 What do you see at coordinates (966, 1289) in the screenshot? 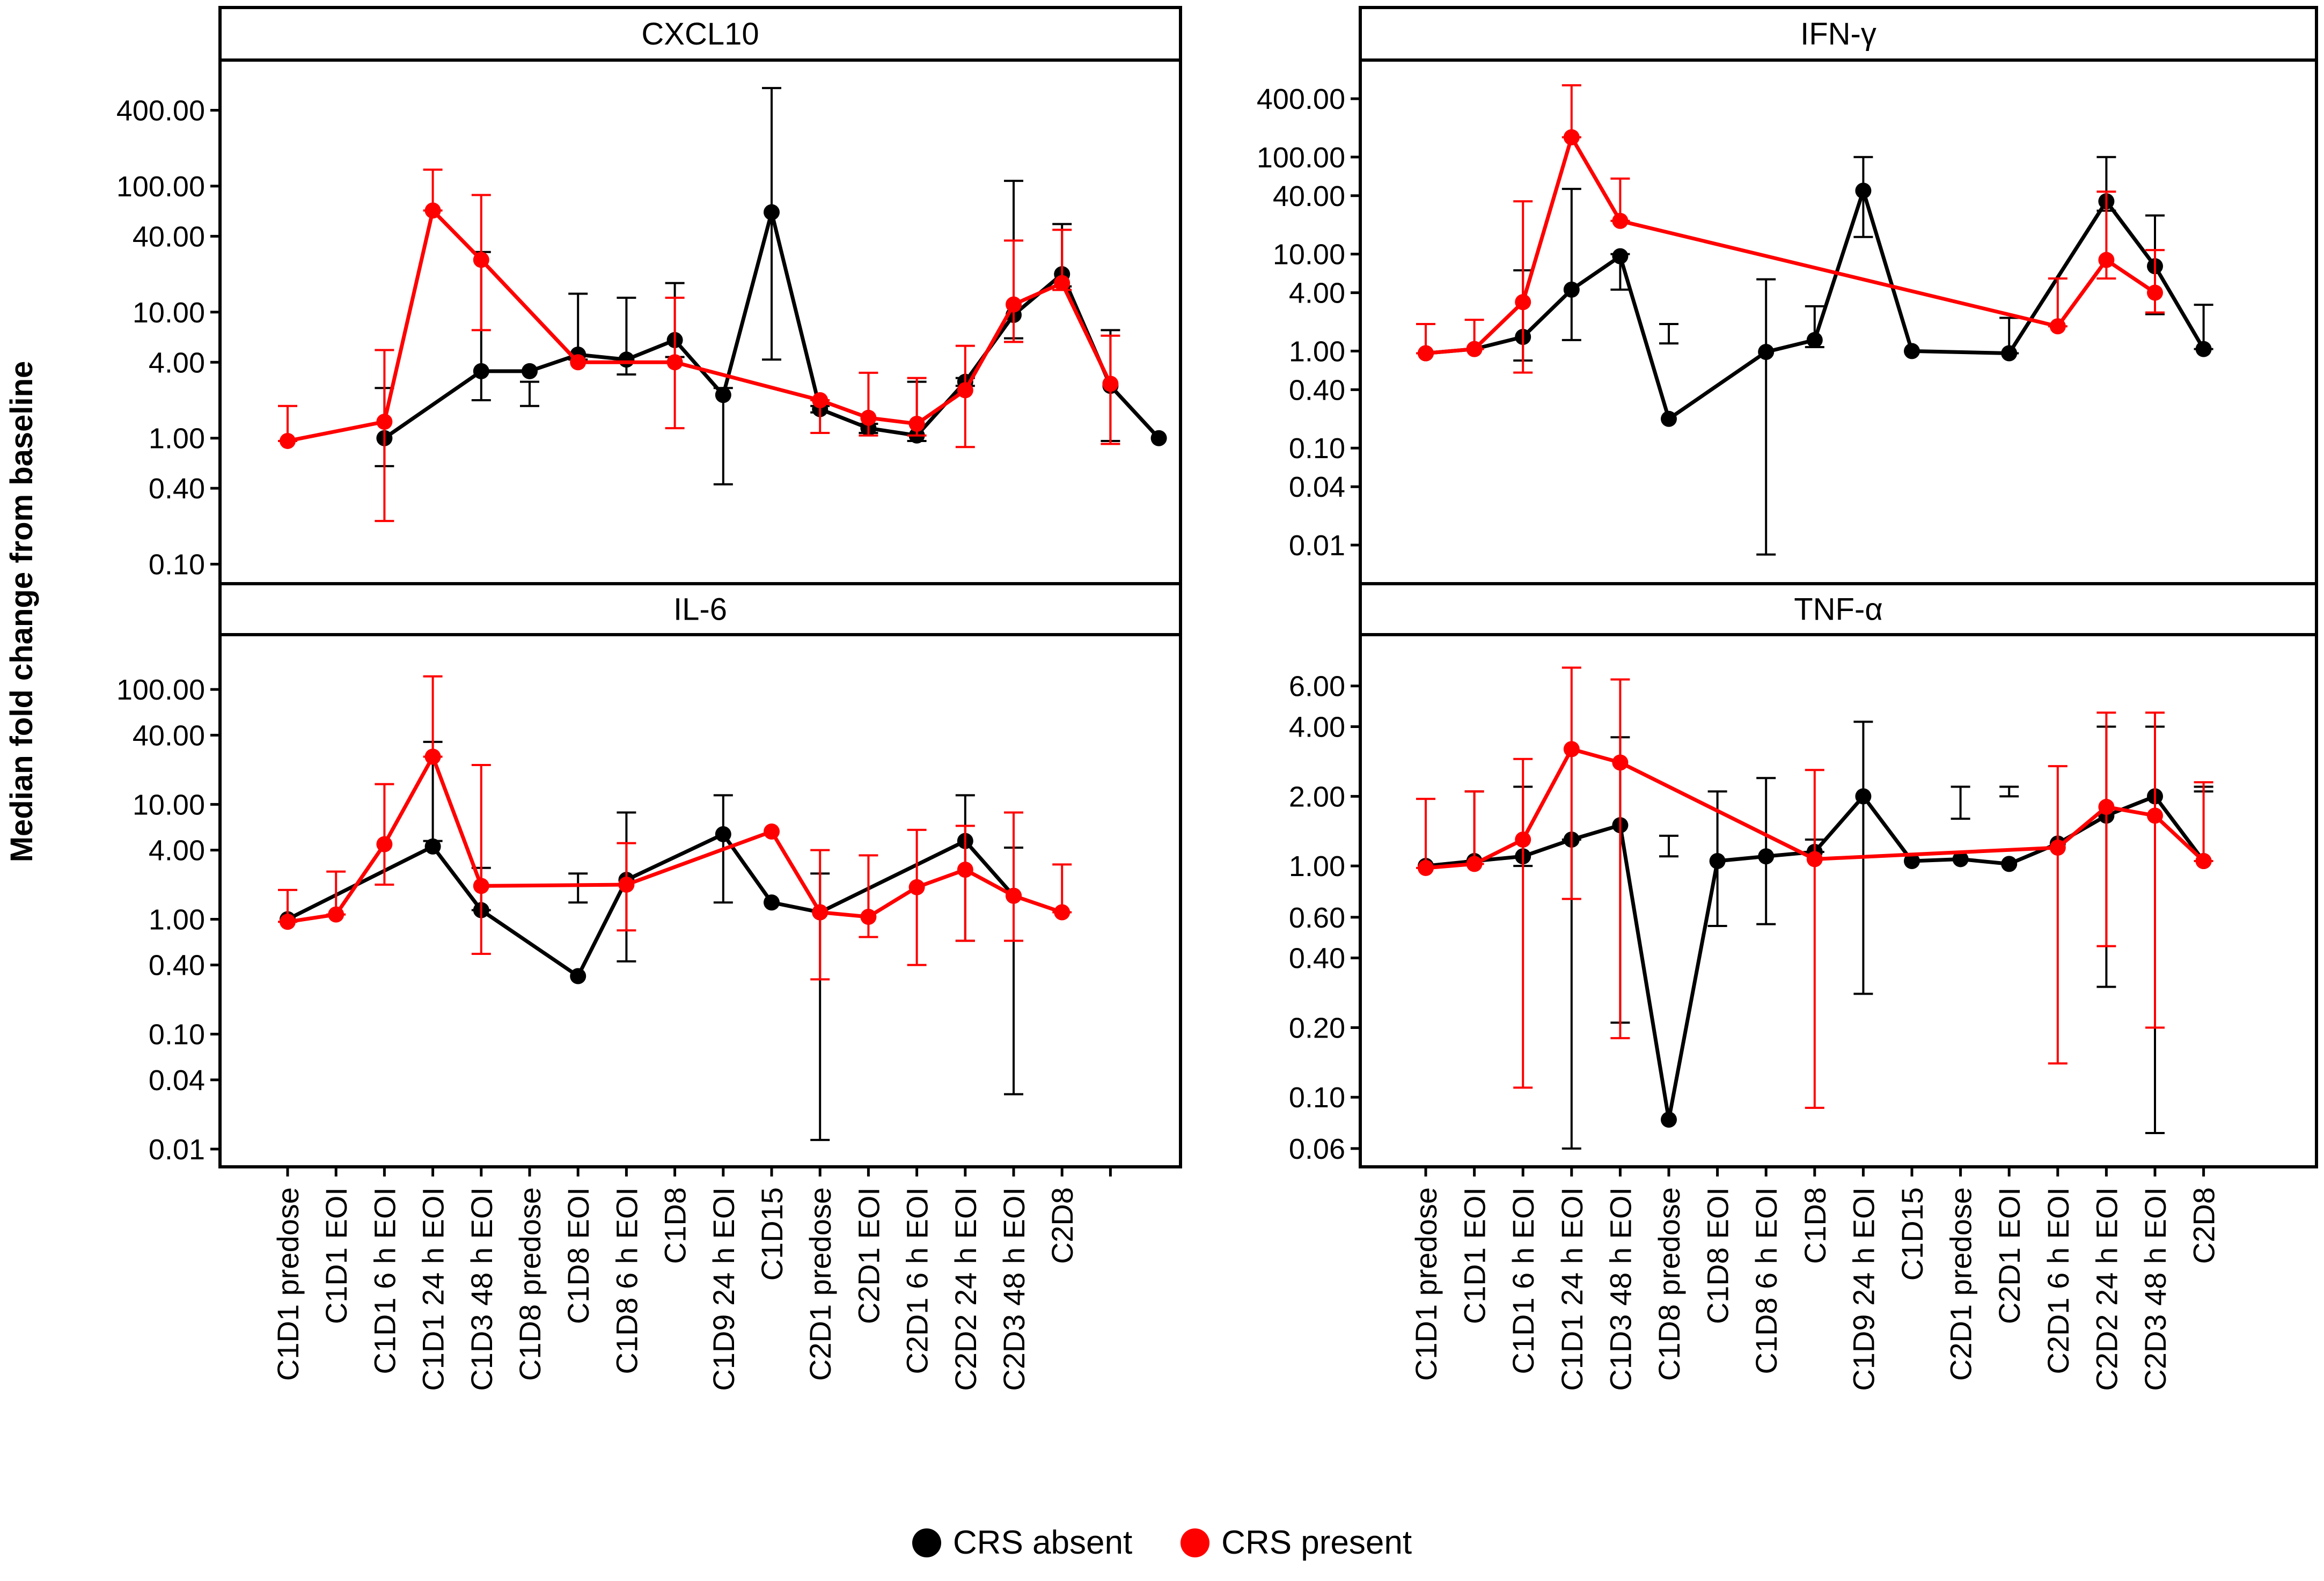
I see `x-tick-label: C2D2 24 h EOI` at bounding box center [966, 1289].